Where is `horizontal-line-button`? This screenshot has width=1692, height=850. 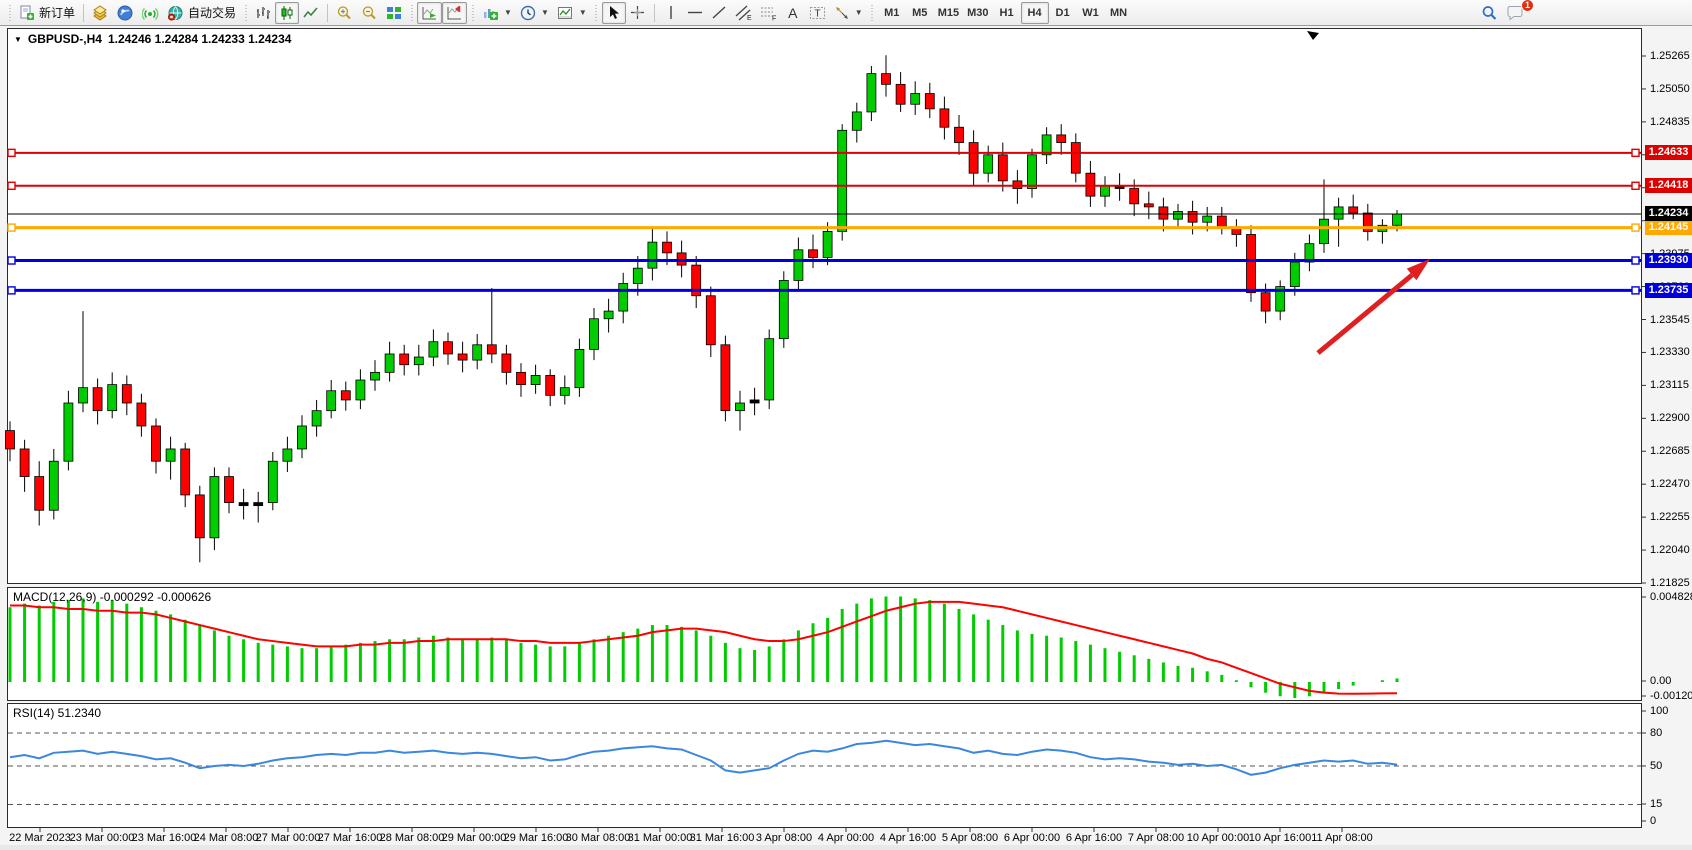 horizontal-line-button is located at coordinates (695, 13).